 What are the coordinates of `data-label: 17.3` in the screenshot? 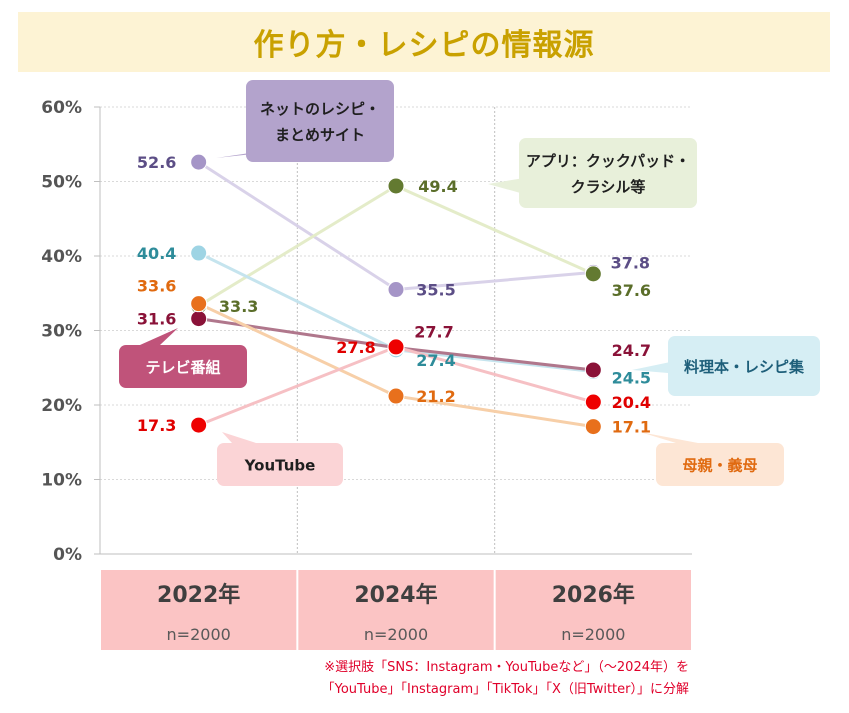 It's located at (156, 425).